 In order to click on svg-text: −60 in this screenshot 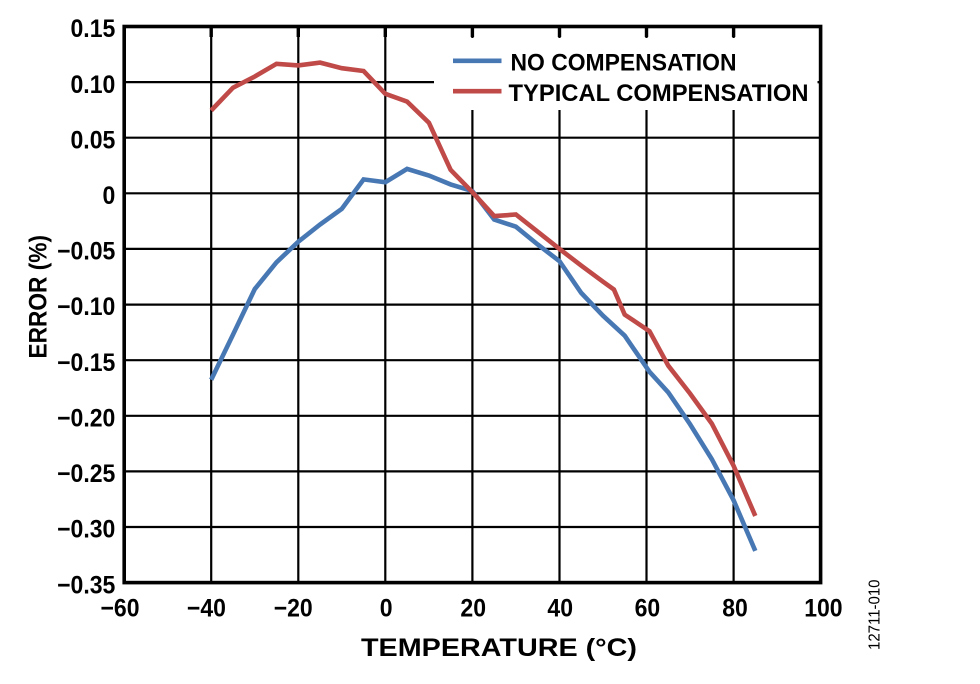, I will do `click(120, 609)`.